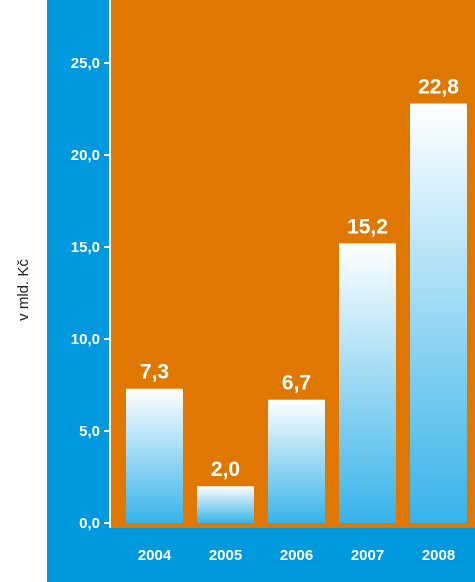 This screenshot has width=475, height=582. Describe the element at coordinates (85, 155) in the screenshot. I see `y-tick-label: 20,0` at that location.